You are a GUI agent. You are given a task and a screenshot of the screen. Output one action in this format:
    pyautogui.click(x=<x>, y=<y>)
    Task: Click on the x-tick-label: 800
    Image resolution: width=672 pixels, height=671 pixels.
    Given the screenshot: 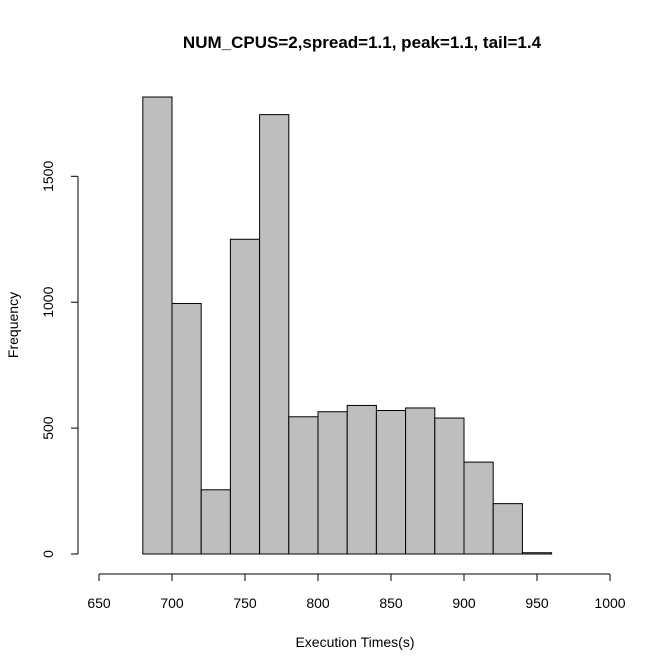 What is the action you would take?
    pyautogui.click(x=318, y=603)
    